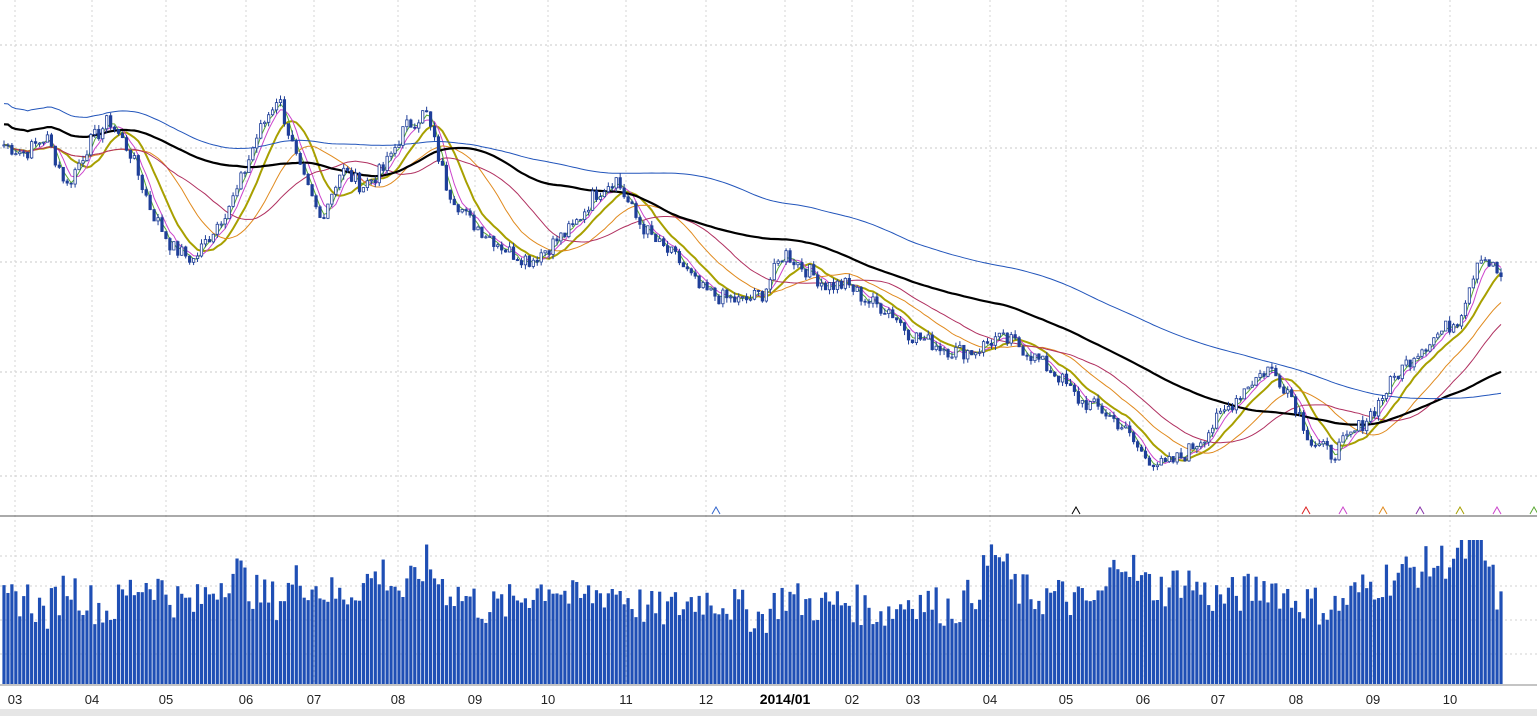 The height and width of the screenshot is (716, 1537). What do you see at coordinates (768, 712) in the screenshot?
I see `bottom-scrollbar` at bounding box center [768, 712].